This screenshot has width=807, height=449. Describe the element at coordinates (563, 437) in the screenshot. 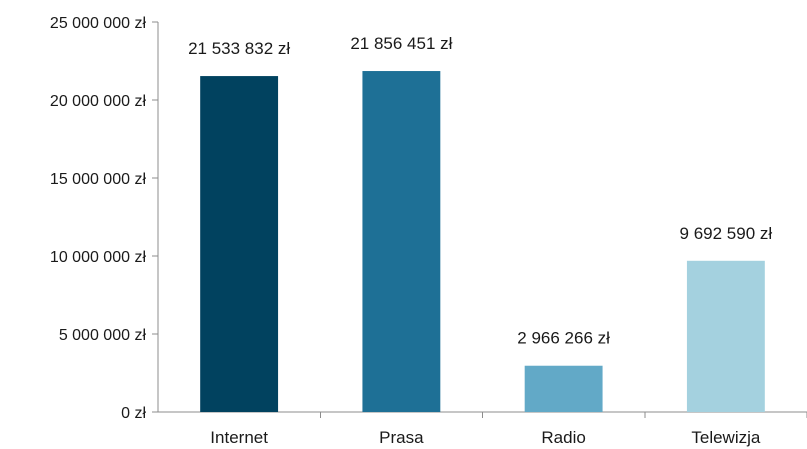

I see `x-category-label: Radio` at that location.